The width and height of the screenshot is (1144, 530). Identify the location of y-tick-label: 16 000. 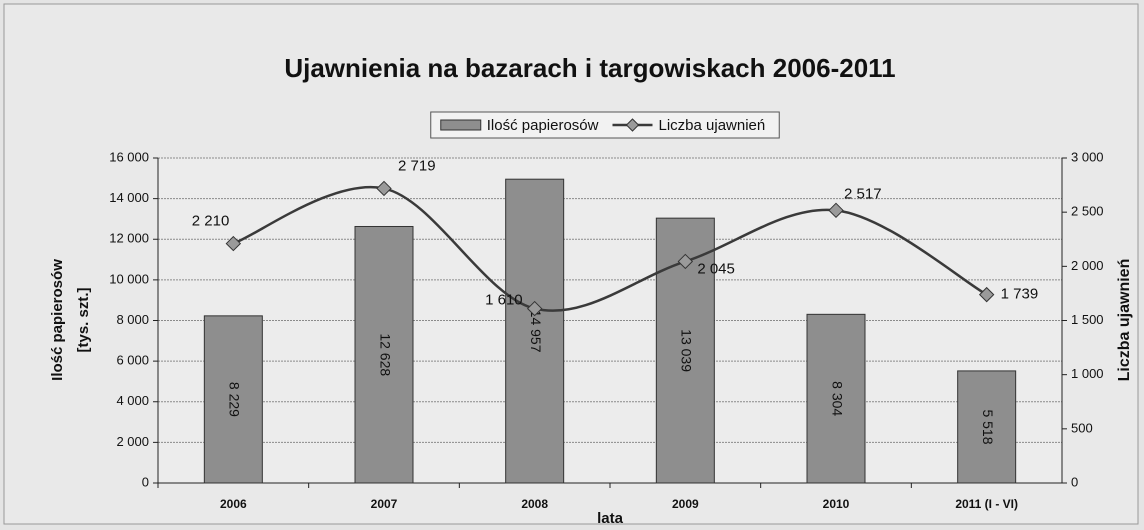
(129, 156).